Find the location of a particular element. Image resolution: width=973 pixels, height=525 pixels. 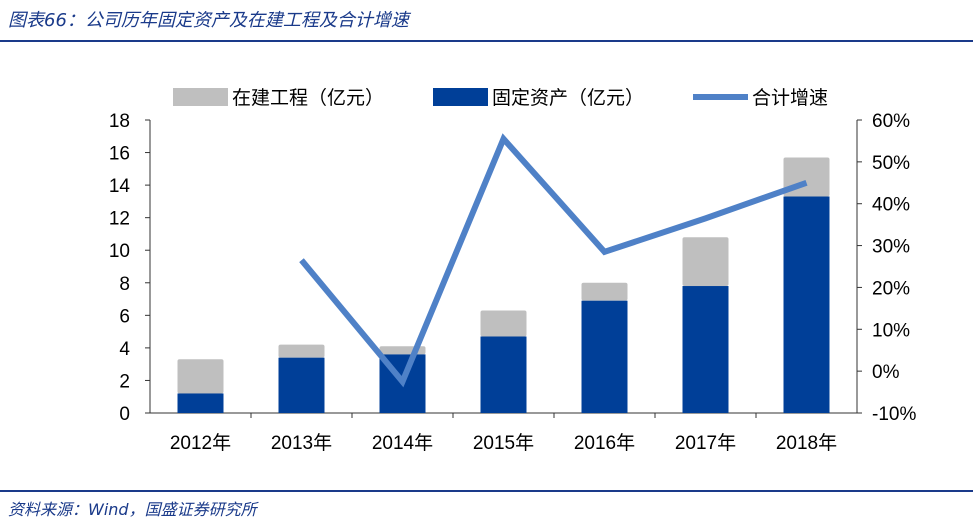

right-tick-label: 50% is located at coordinates (891, 163).